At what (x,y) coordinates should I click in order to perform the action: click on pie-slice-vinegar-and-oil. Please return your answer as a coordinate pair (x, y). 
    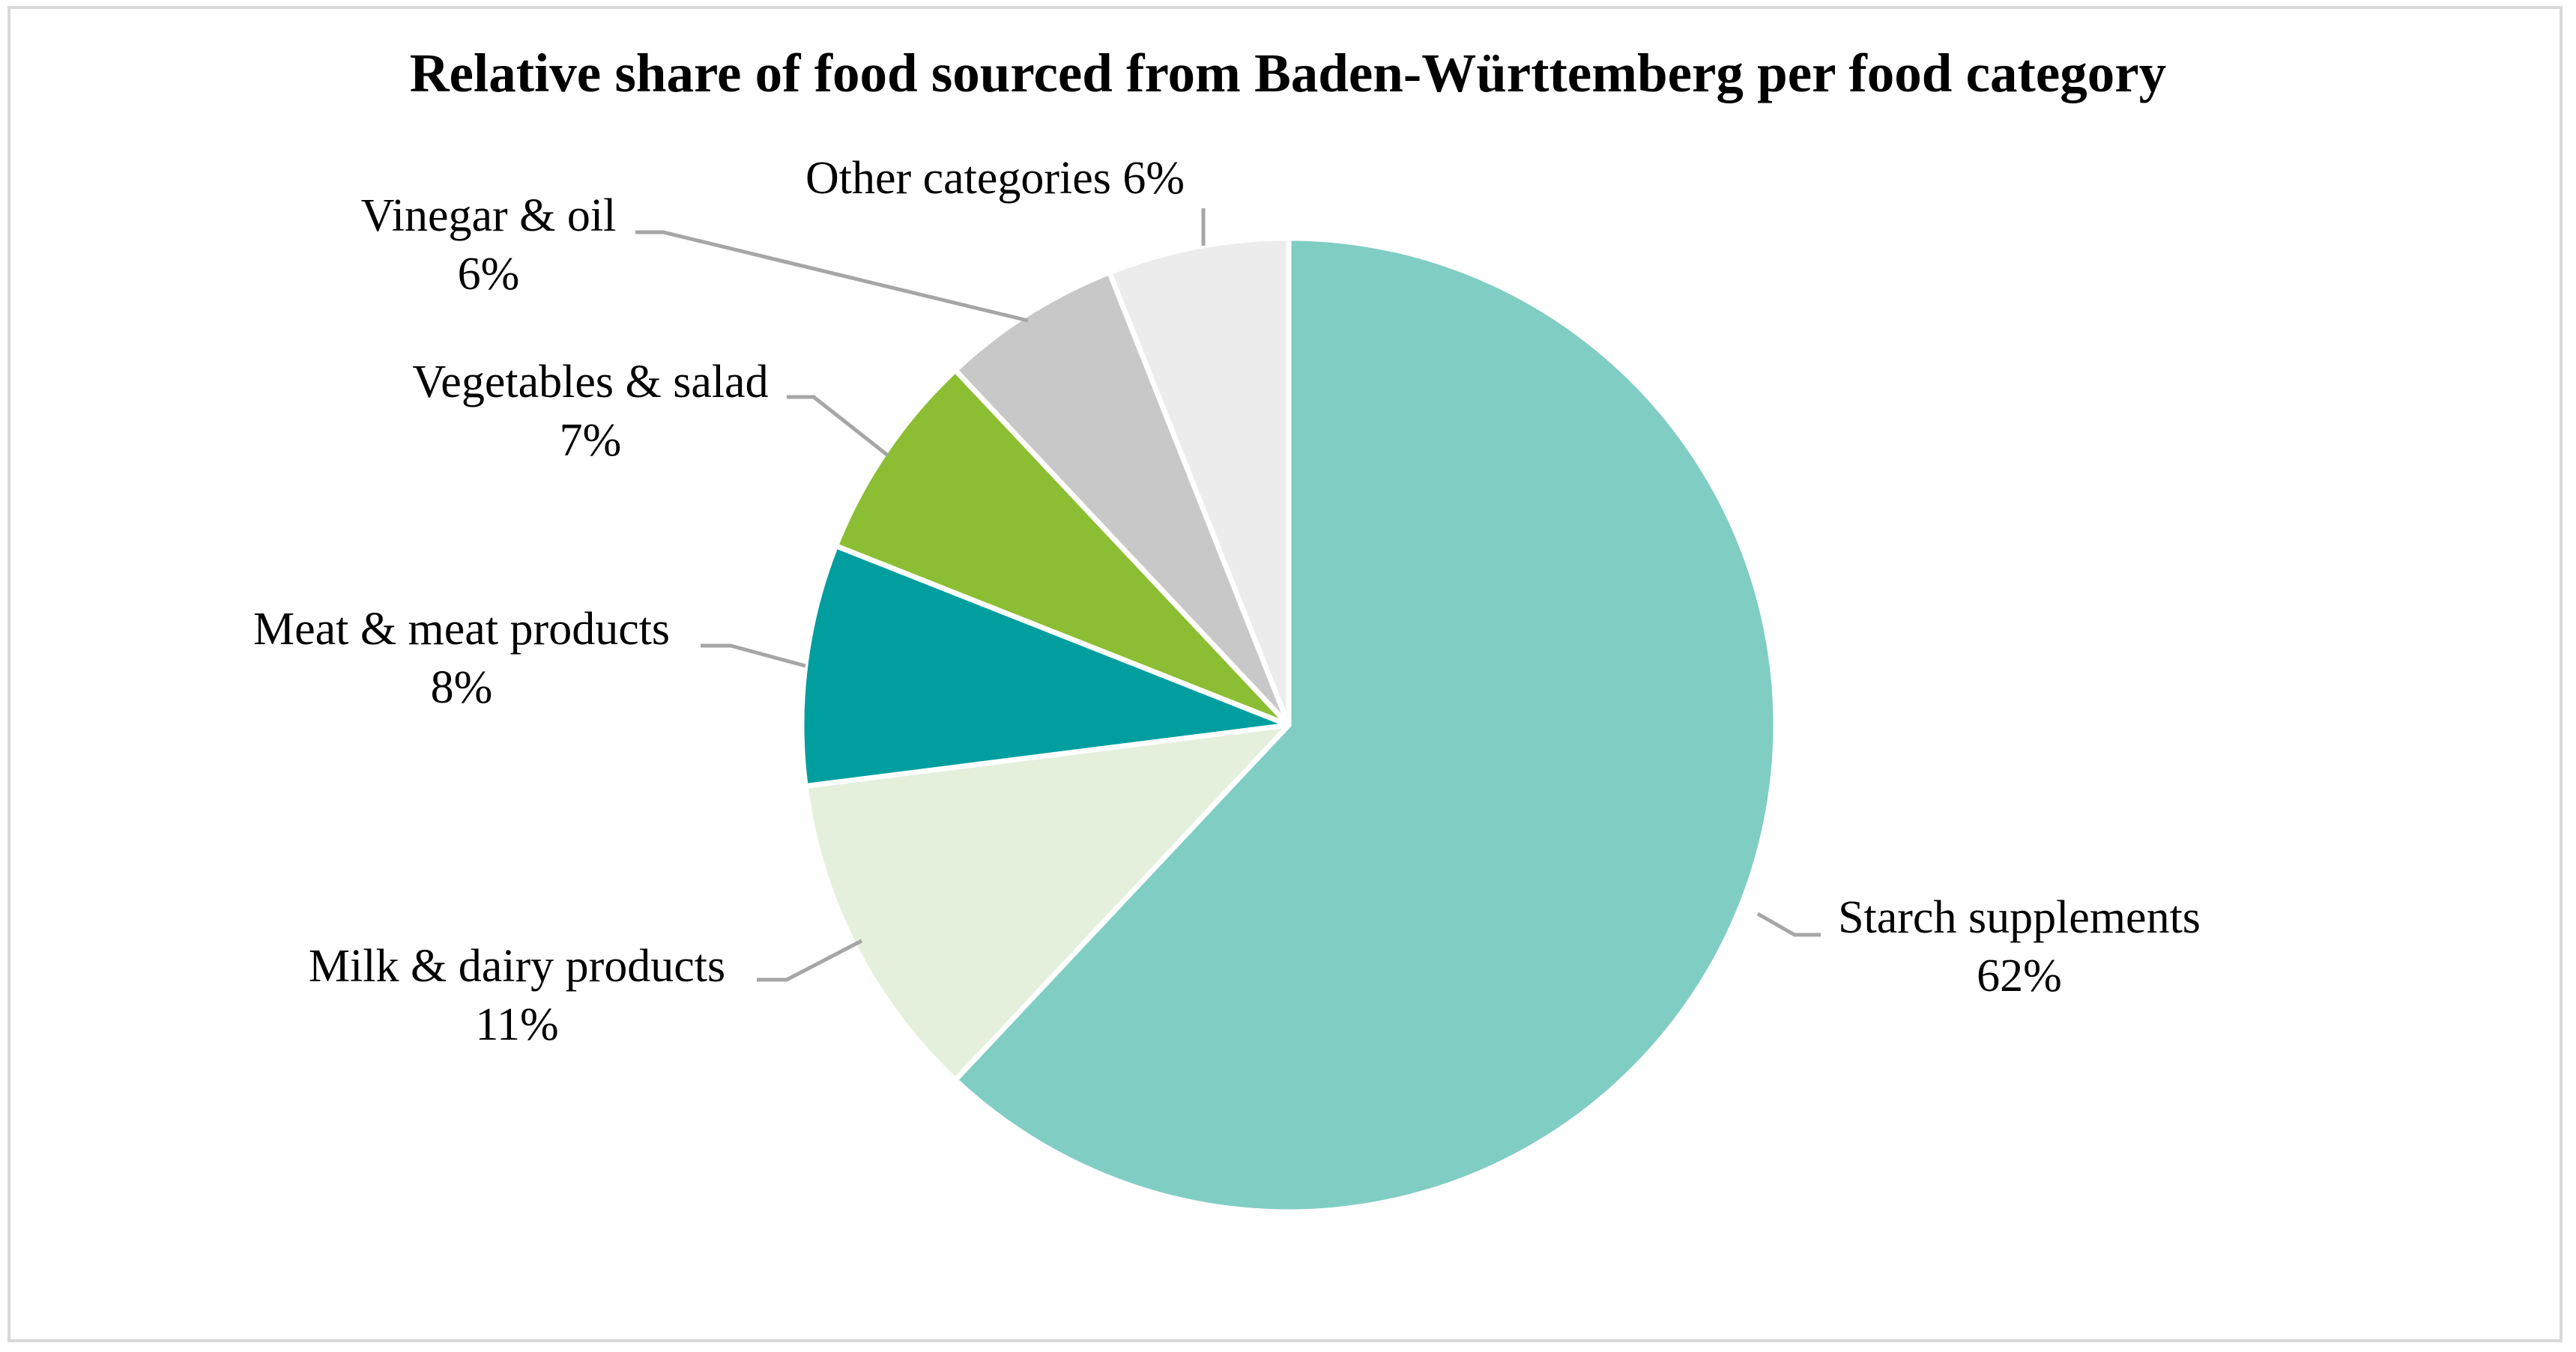
    Looking at the image, I should click on (1122, 499).